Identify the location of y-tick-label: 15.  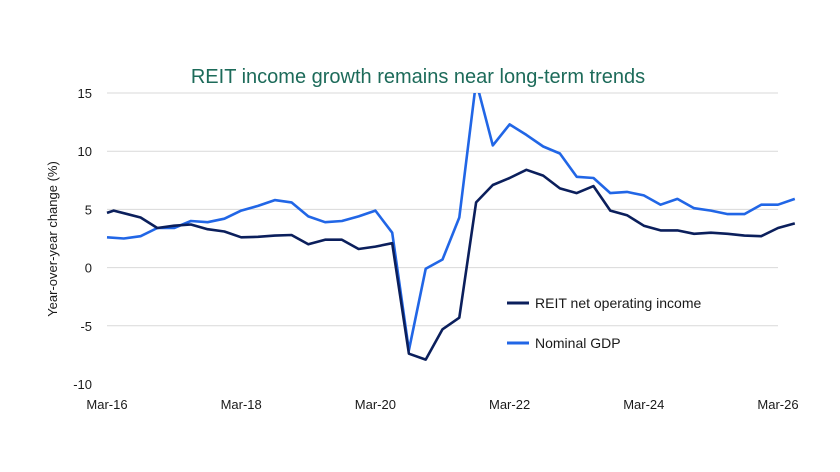
(85, 93).